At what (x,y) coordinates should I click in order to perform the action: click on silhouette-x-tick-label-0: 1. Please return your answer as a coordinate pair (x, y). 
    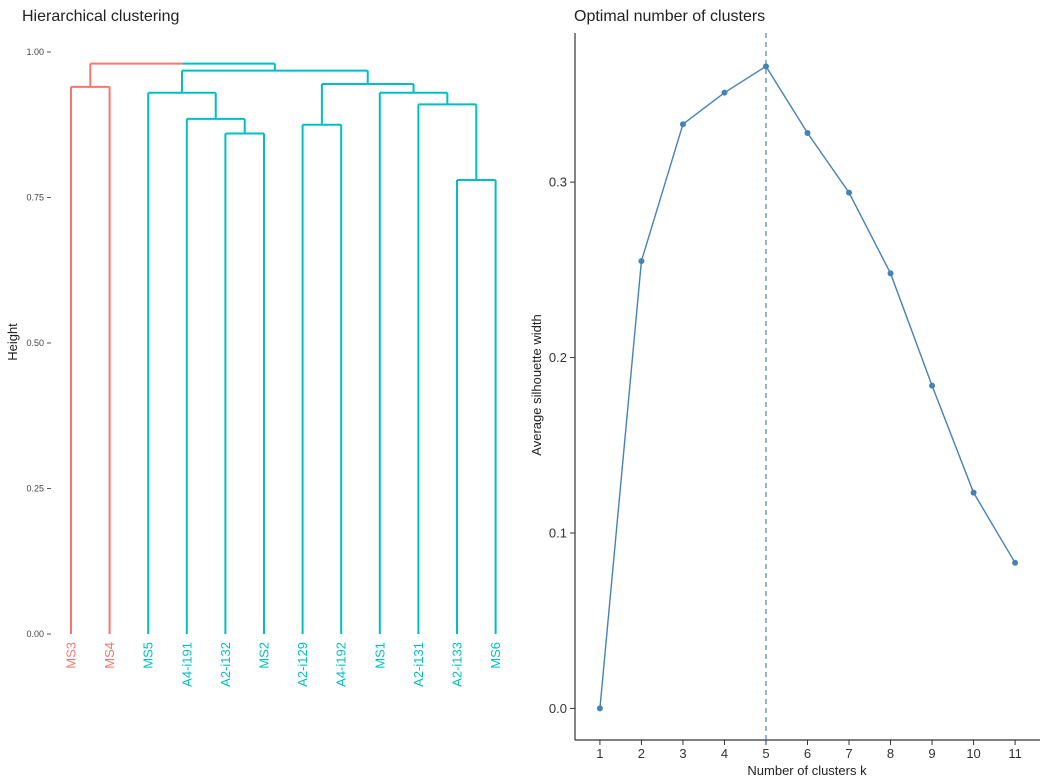
    Looking at the image, I should click on (599, 753).